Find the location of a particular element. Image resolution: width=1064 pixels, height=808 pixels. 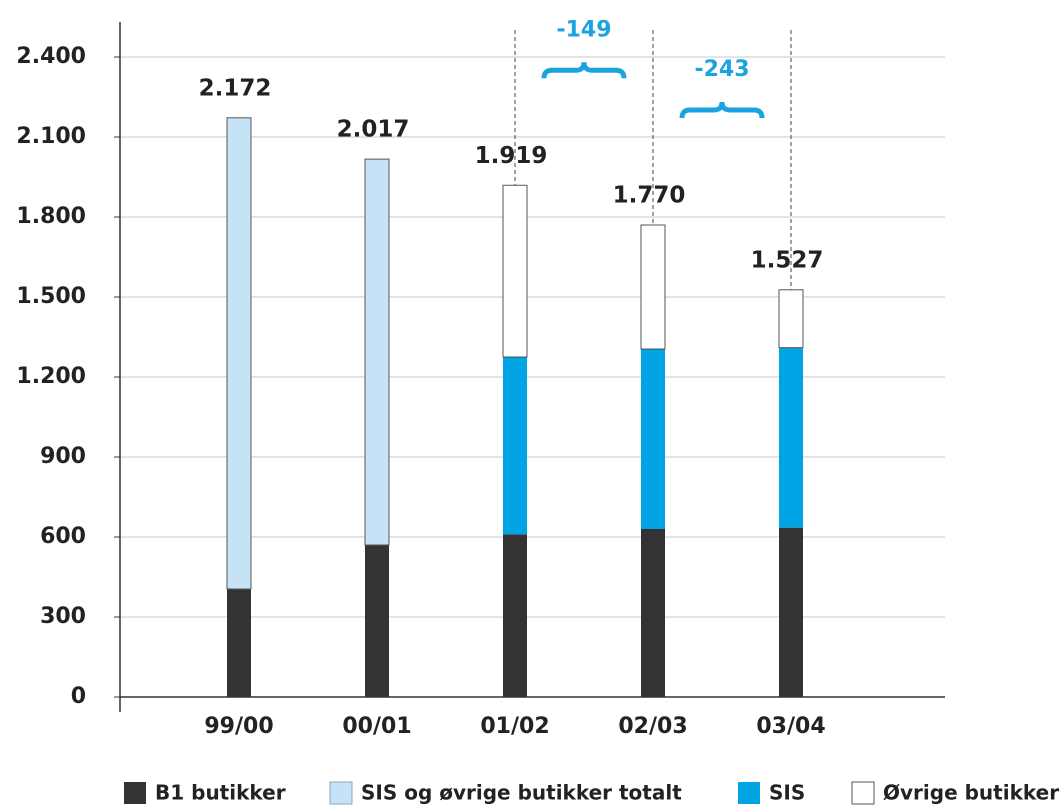

total-label: 2.172 is located at coordinates (235, 88).